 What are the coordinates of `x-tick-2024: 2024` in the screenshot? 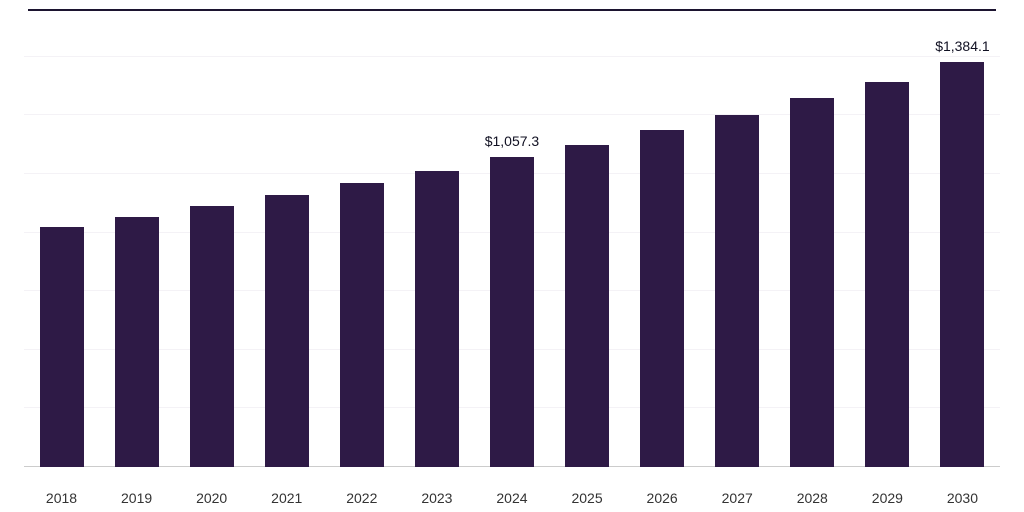 It's located at (512, 498).